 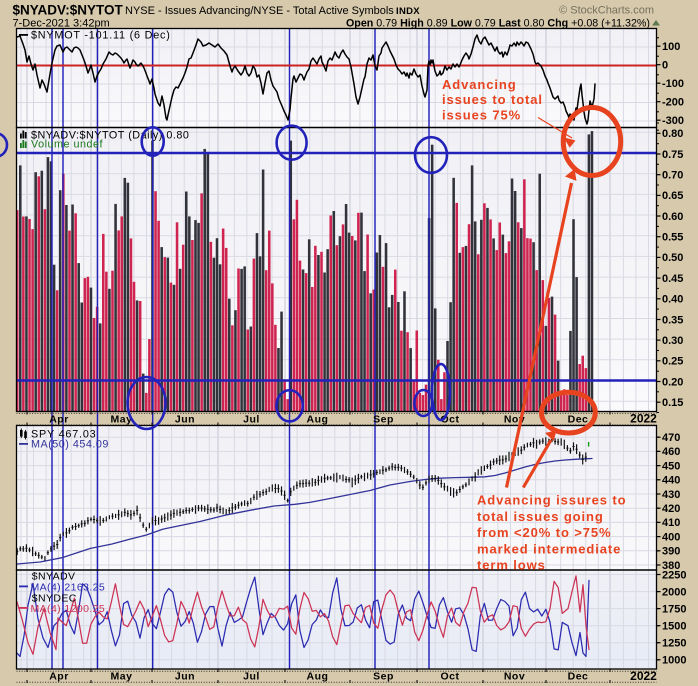 I want to click on svg-text: -100, so click(x=673, y=84).